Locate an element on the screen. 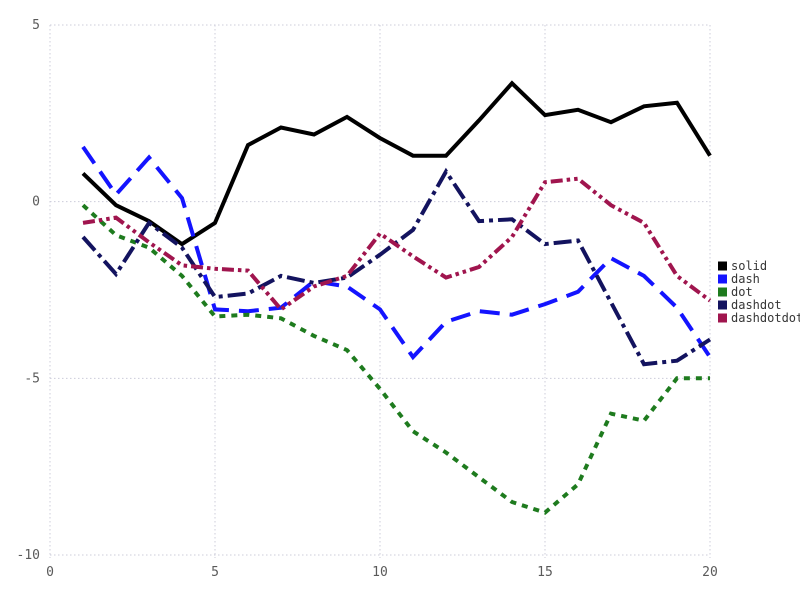 The height and width of the screenshot is (600, 800). legend-label-dashdotdot: dashdotdot is located at coordinates (765, 318).